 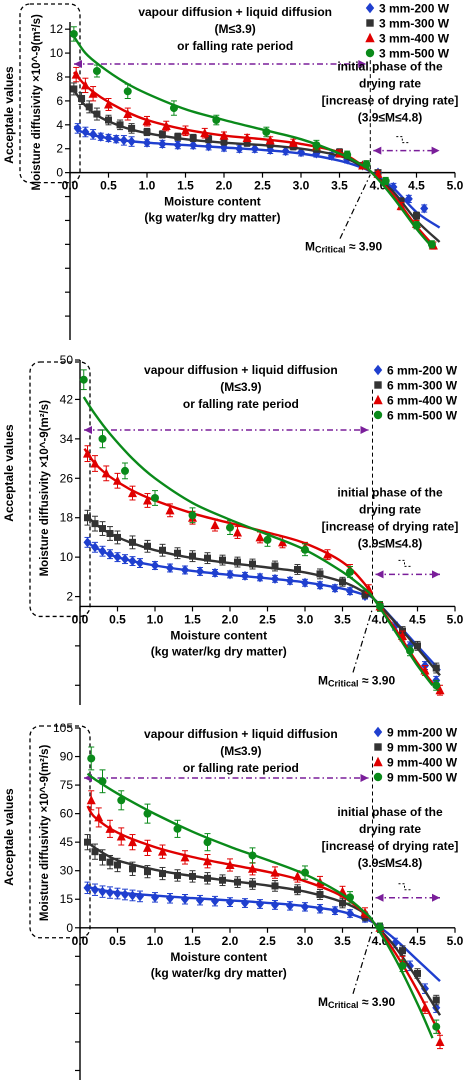 What do you see at coordinates (185, 186) in the screenshot?
I see `x-tick-label: 1.5` at bounding box center [185, 186].